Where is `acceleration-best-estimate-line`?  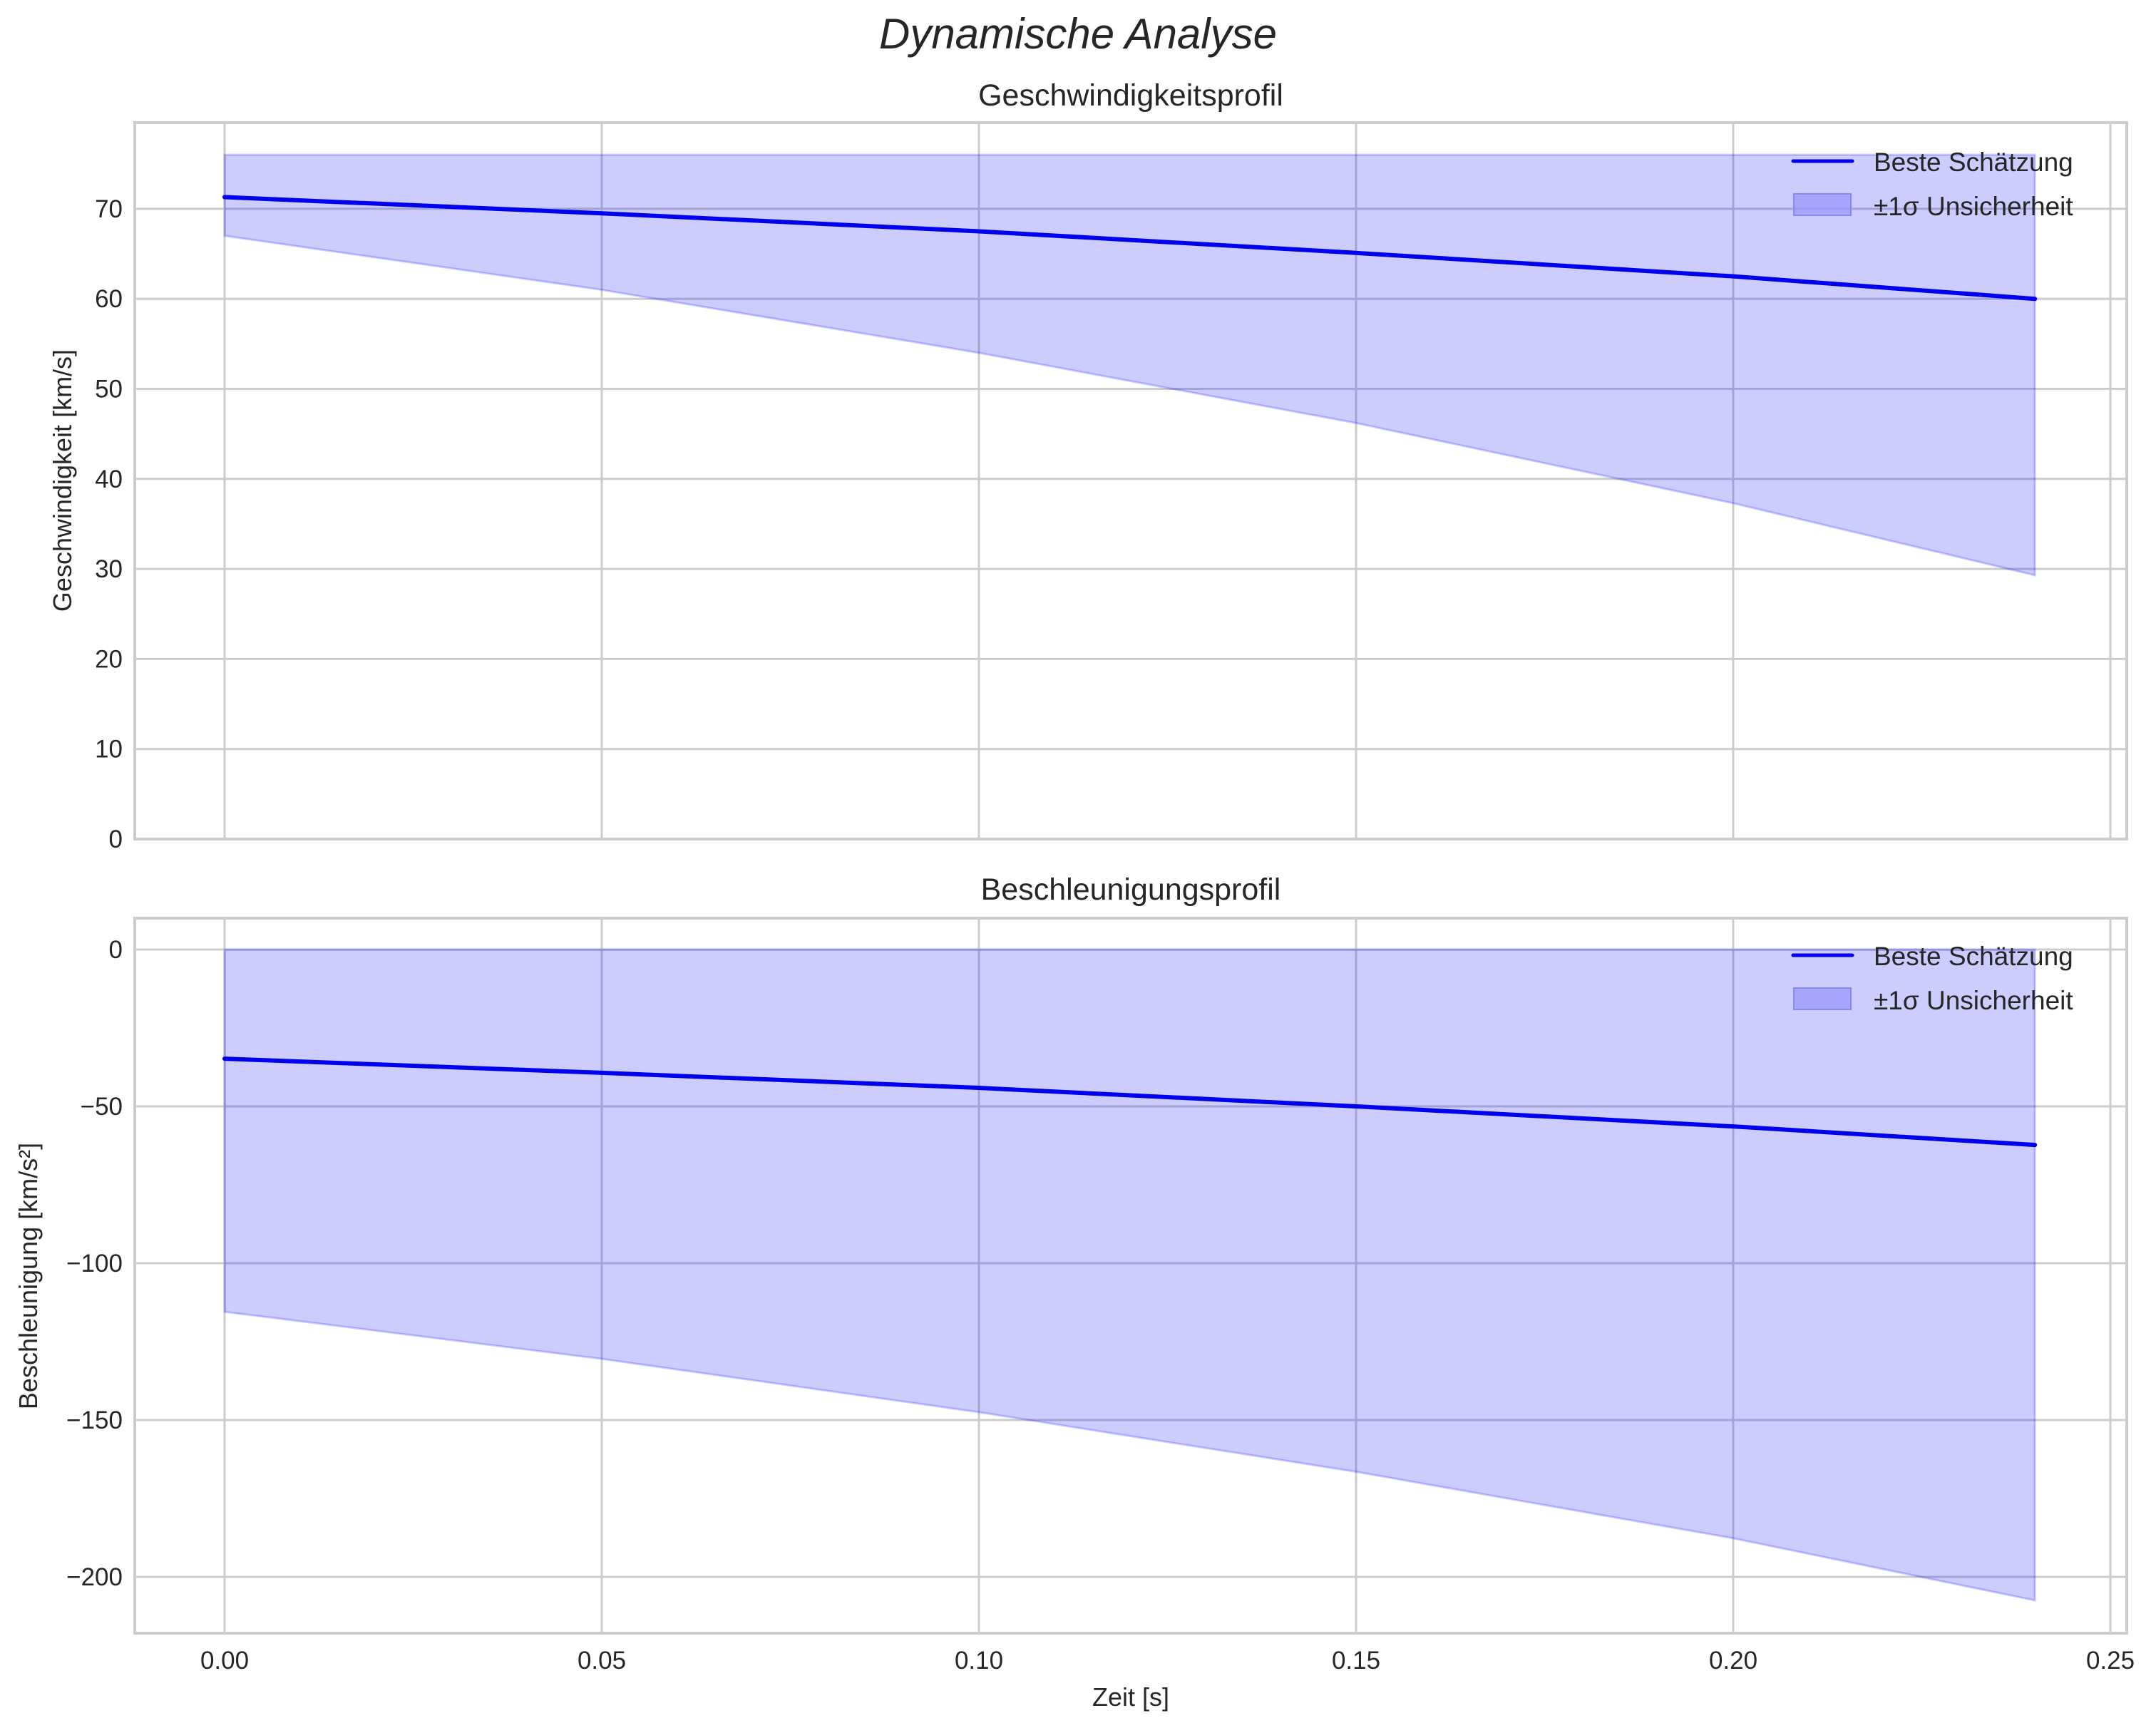
acceleration-best-estimate-line is located at coordinates (1130, 1102).